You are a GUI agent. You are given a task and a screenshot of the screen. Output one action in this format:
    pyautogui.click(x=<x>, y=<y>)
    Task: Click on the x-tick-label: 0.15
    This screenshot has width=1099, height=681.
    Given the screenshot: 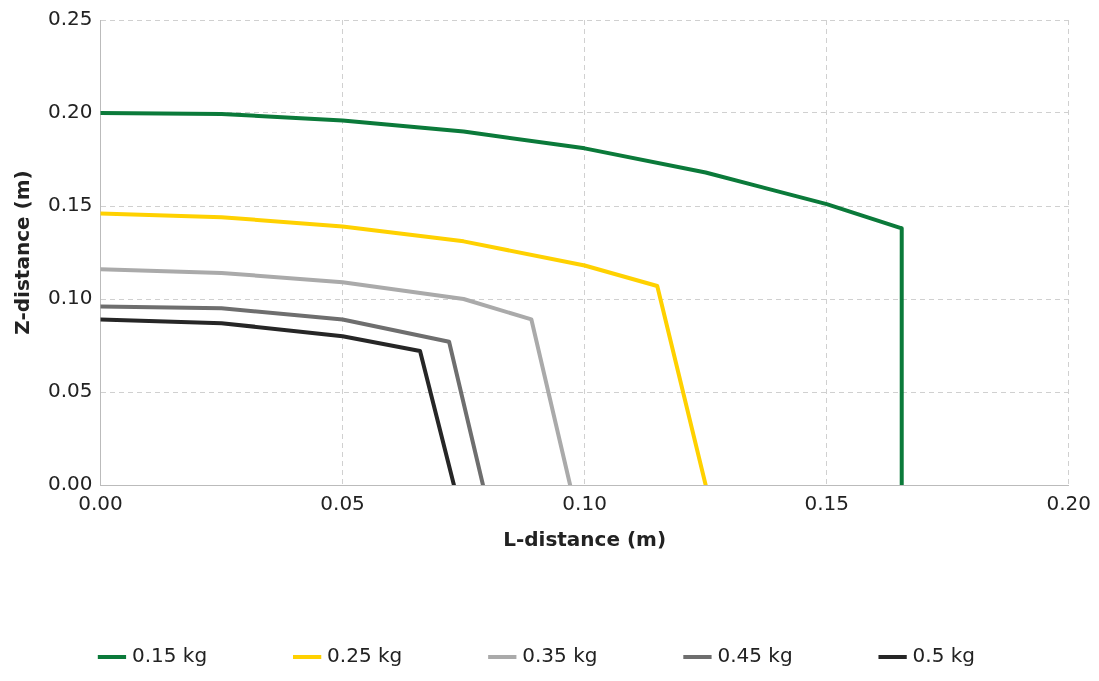 What is the action you would take?
    pyautogui.click(x=826, y=503)
    